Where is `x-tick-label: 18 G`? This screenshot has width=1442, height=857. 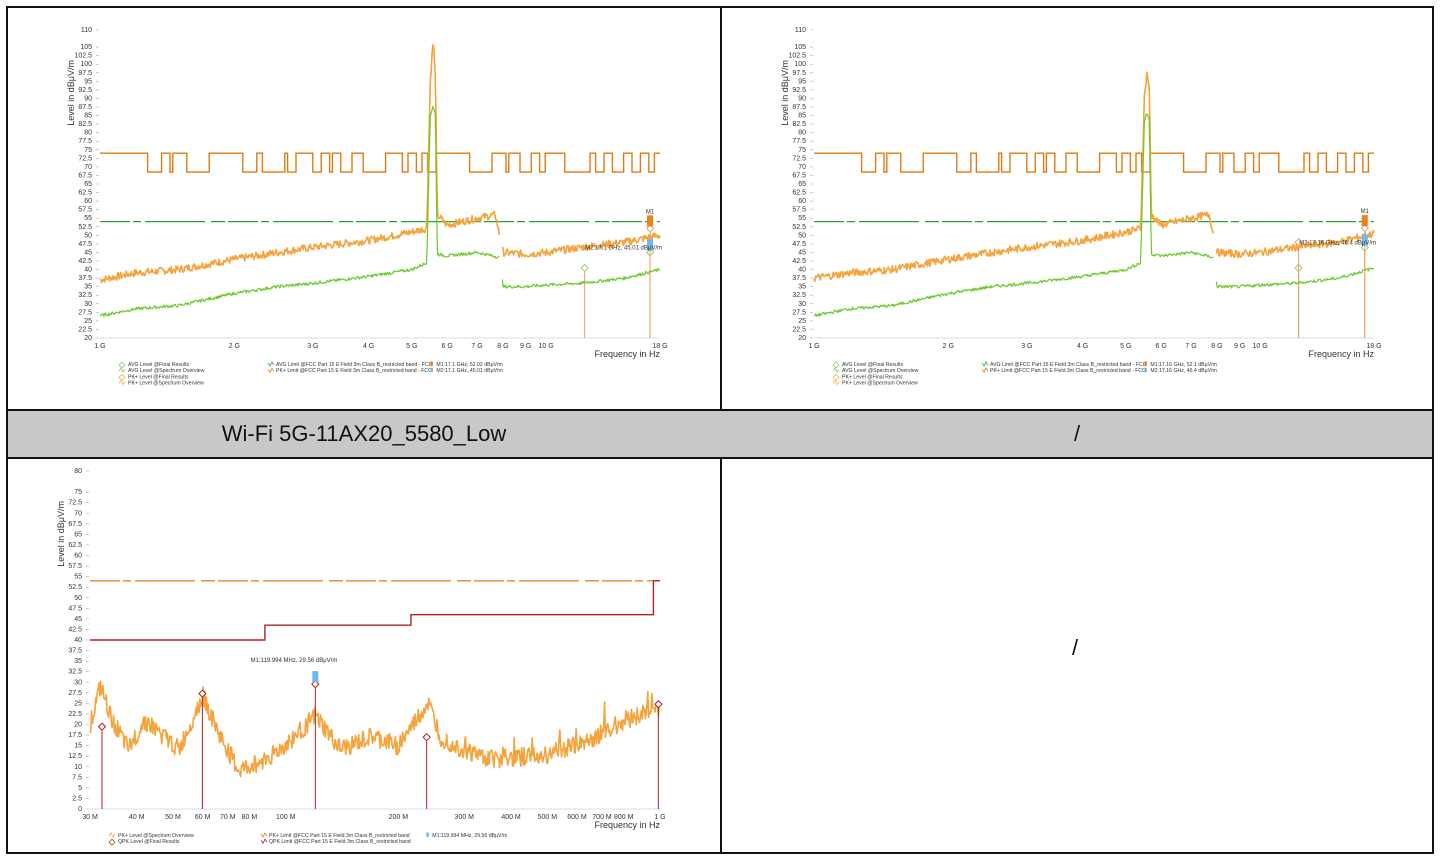
x-tick-label: 18 G is located at coordinates (1373, 346).